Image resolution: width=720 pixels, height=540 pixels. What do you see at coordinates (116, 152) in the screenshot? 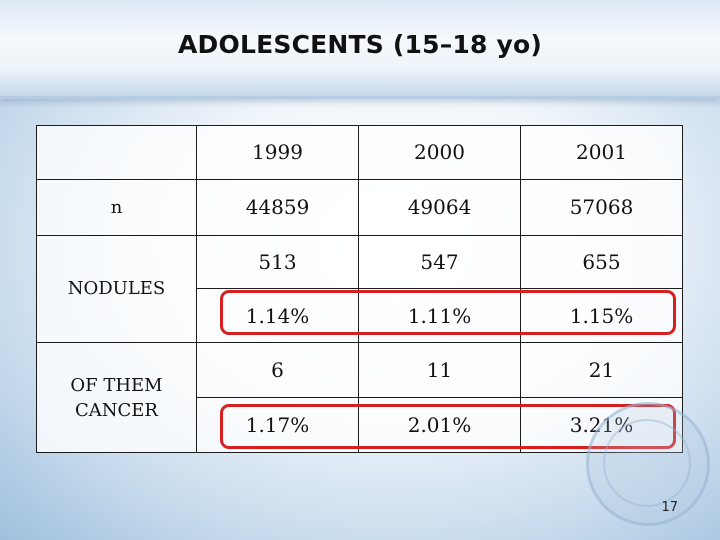
I see `corner-cell` at bounding box center [116, 152].